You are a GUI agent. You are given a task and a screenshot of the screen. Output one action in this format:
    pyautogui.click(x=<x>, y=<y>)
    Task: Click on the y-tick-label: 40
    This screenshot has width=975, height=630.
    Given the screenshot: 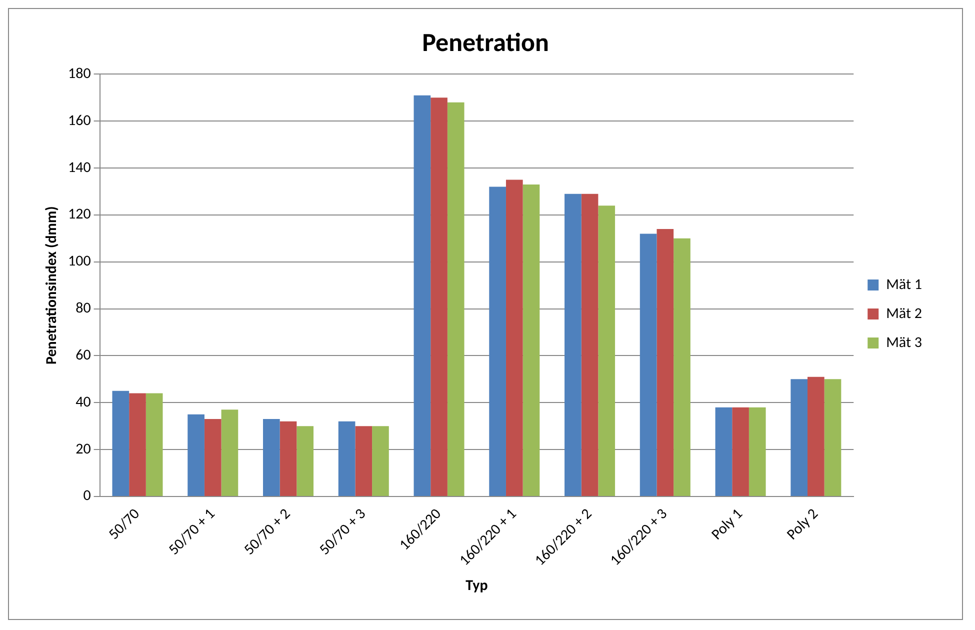 What is the action you would take?
    pyautogui.click(x=84, y=402)
    